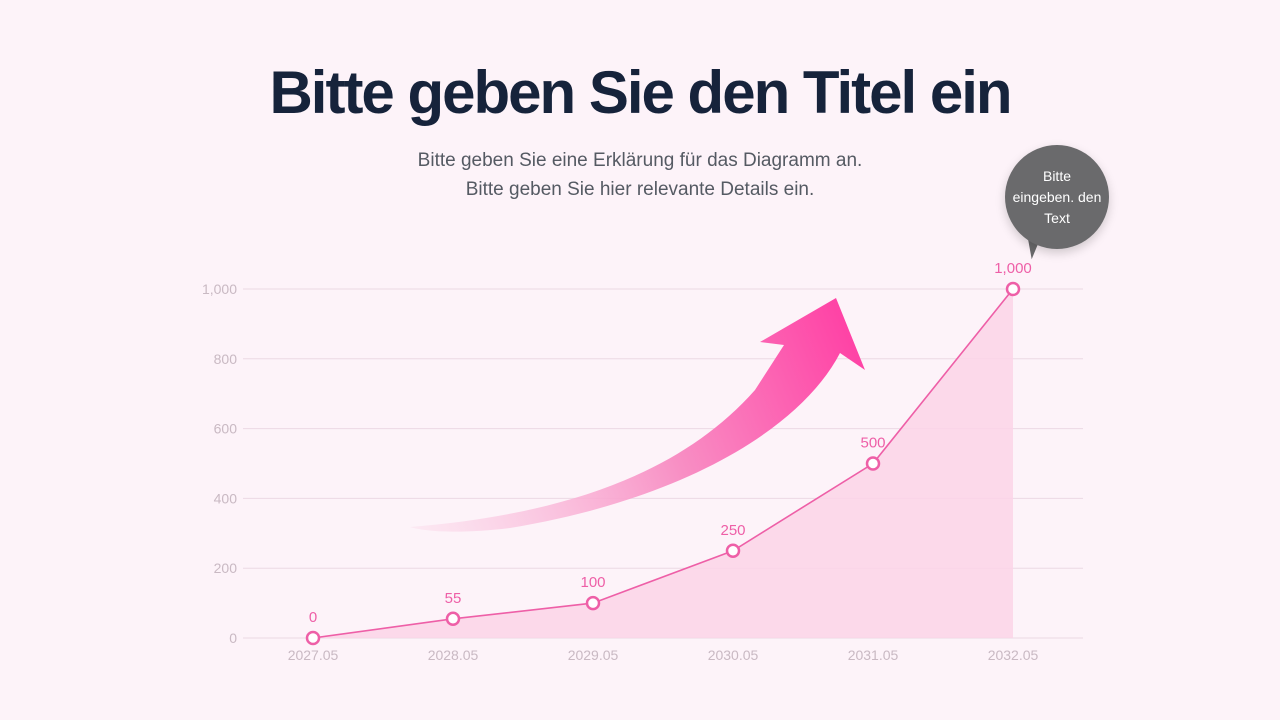 Image resolution: width=1280 pixels, height=720 pixels. Describe the element at coordinates (219, 289) in the screenshot. I see `y-tick-label: 1,000` at that location.